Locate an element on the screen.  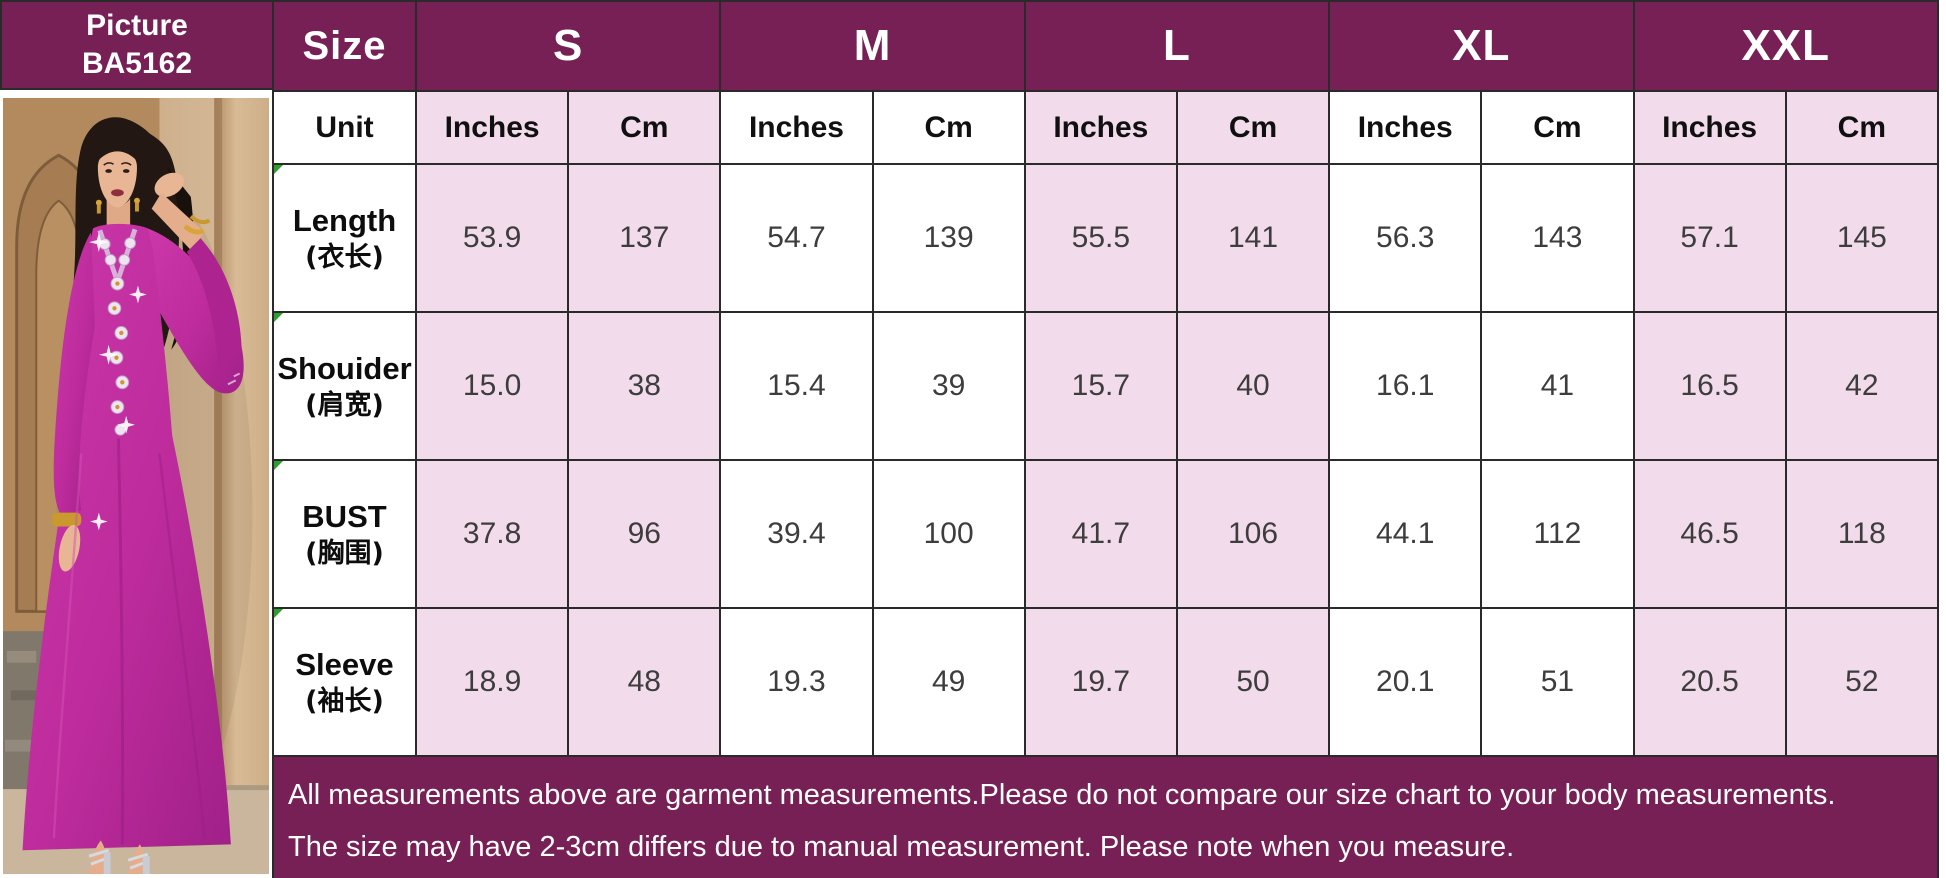
row-label-zh: (衣长) is located at coordinates (344, 257).